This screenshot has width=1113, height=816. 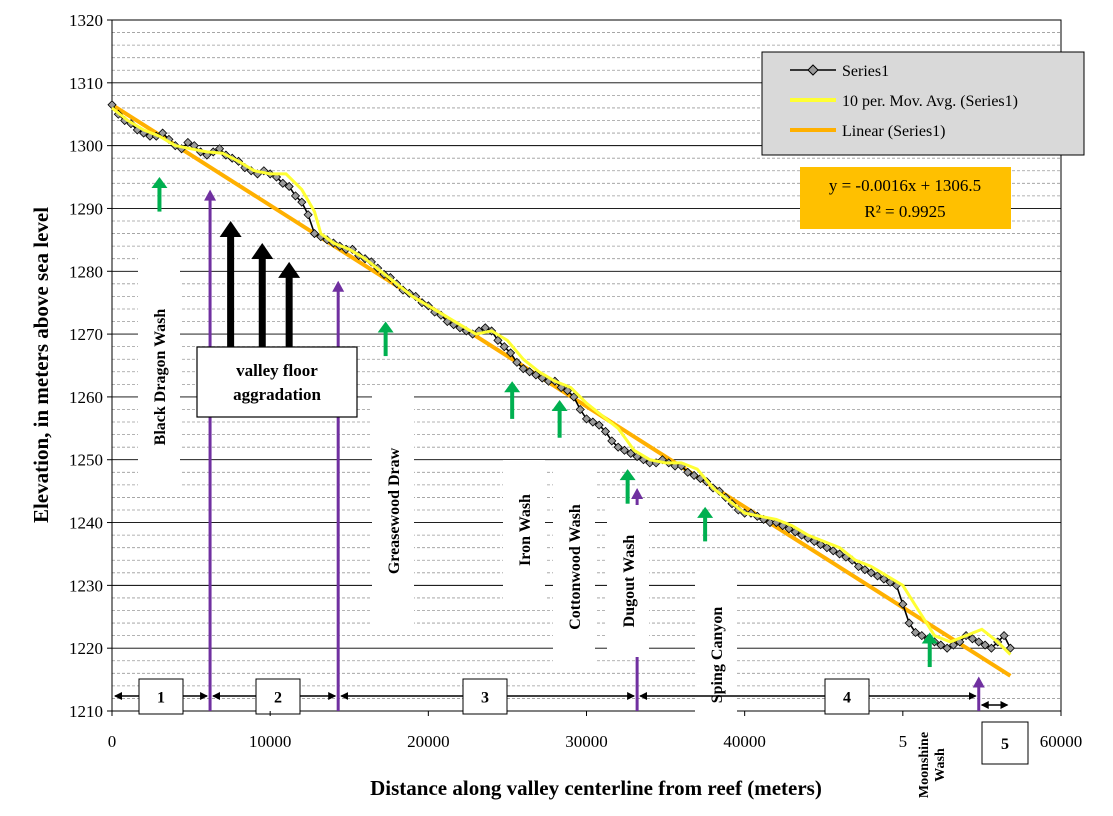 I want to click on legend-label-linear: Linear (Series1), so click(x=894, y=131).